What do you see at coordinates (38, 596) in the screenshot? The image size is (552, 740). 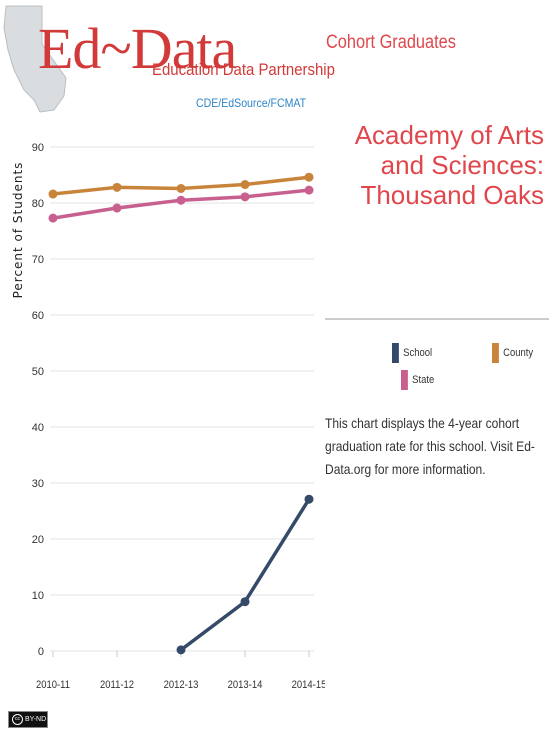 I see `y-tick-label: 10` at bounding box center [38, 596].